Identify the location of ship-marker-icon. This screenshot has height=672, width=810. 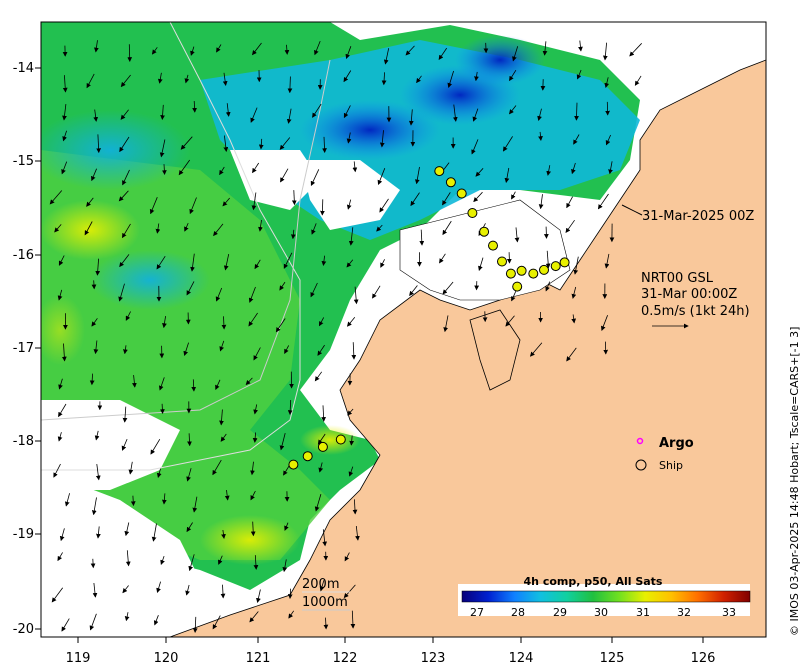
(641, 465).